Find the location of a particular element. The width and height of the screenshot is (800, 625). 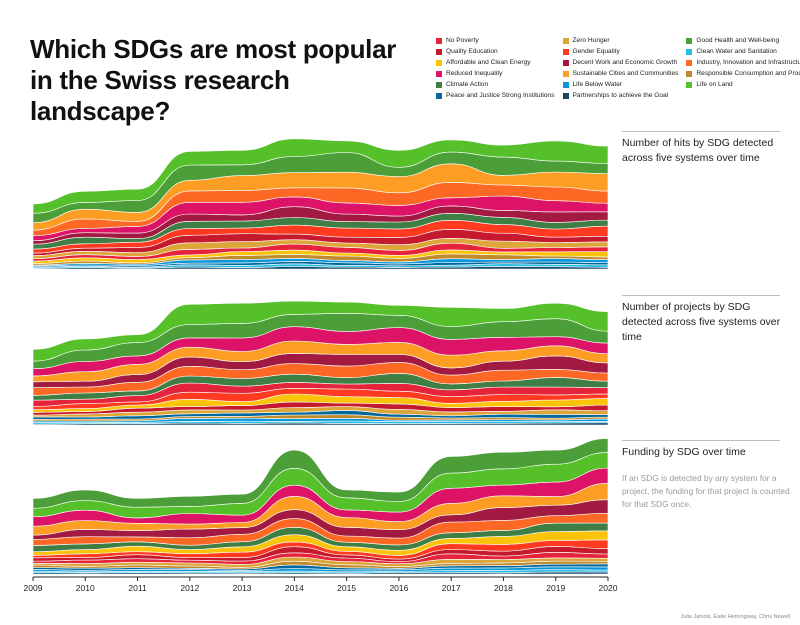

x-tick-label: 2010 is located at coordinates (85, 588).